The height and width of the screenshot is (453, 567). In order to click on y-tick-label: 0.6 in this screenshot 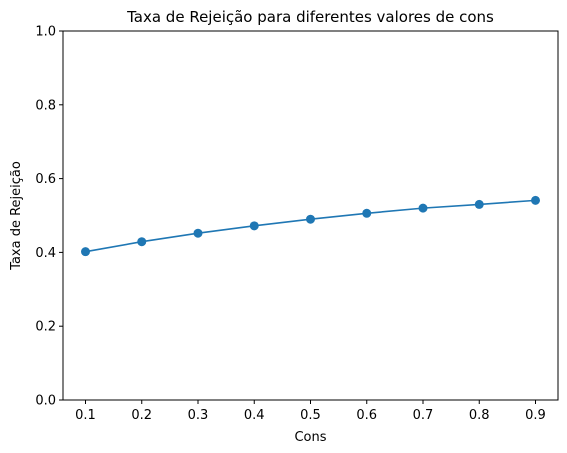, I will do `click(45, 179)`.